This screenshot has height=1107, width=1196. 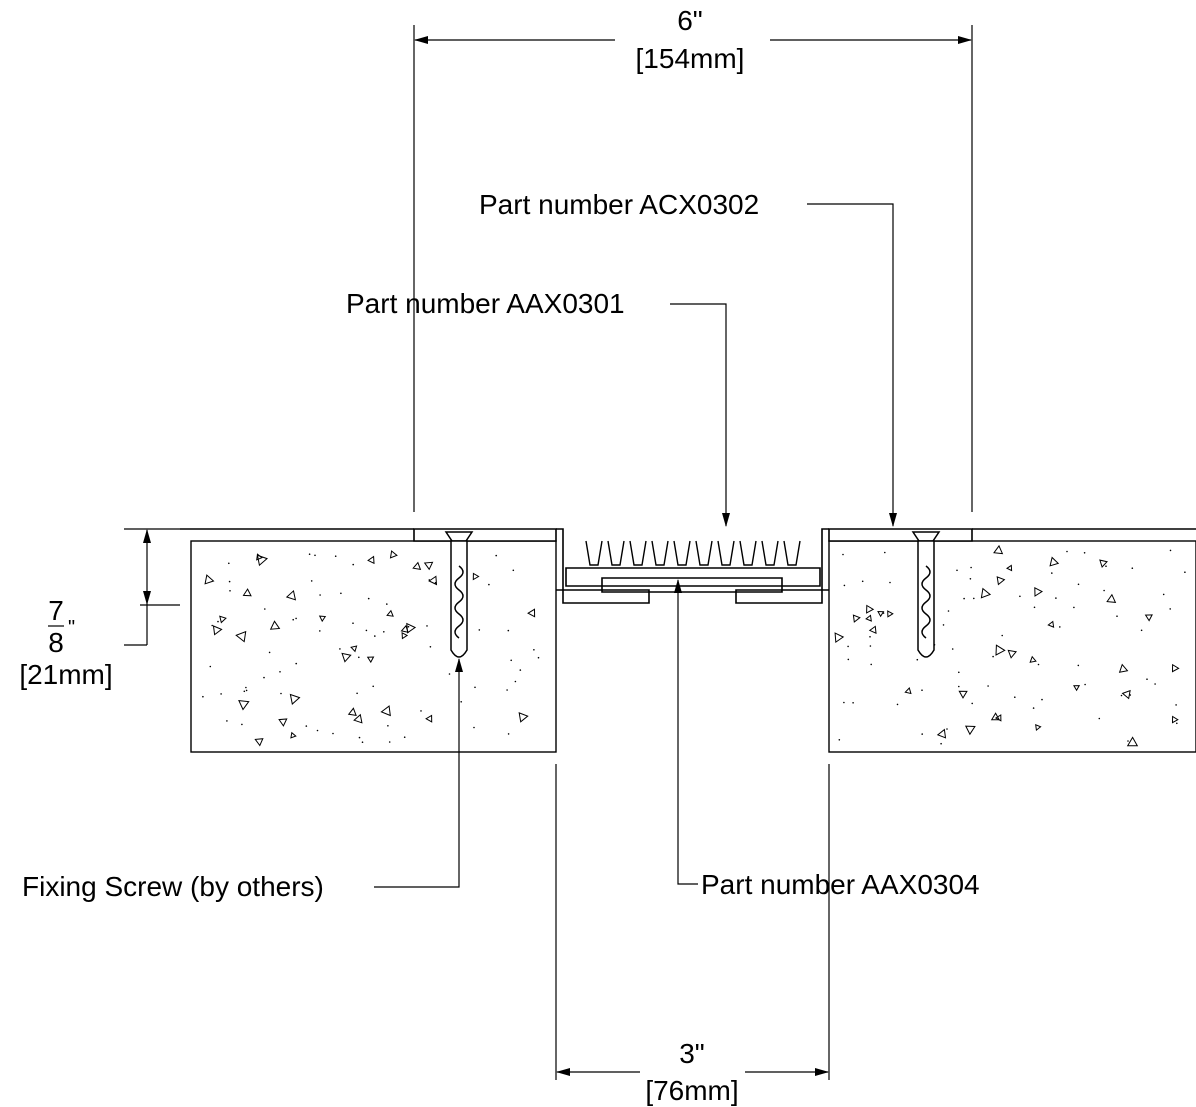 What do you see at coordinates (485, 535) in the screenshot?
I see `cover-plate-left` at bounding box center [485, 535].